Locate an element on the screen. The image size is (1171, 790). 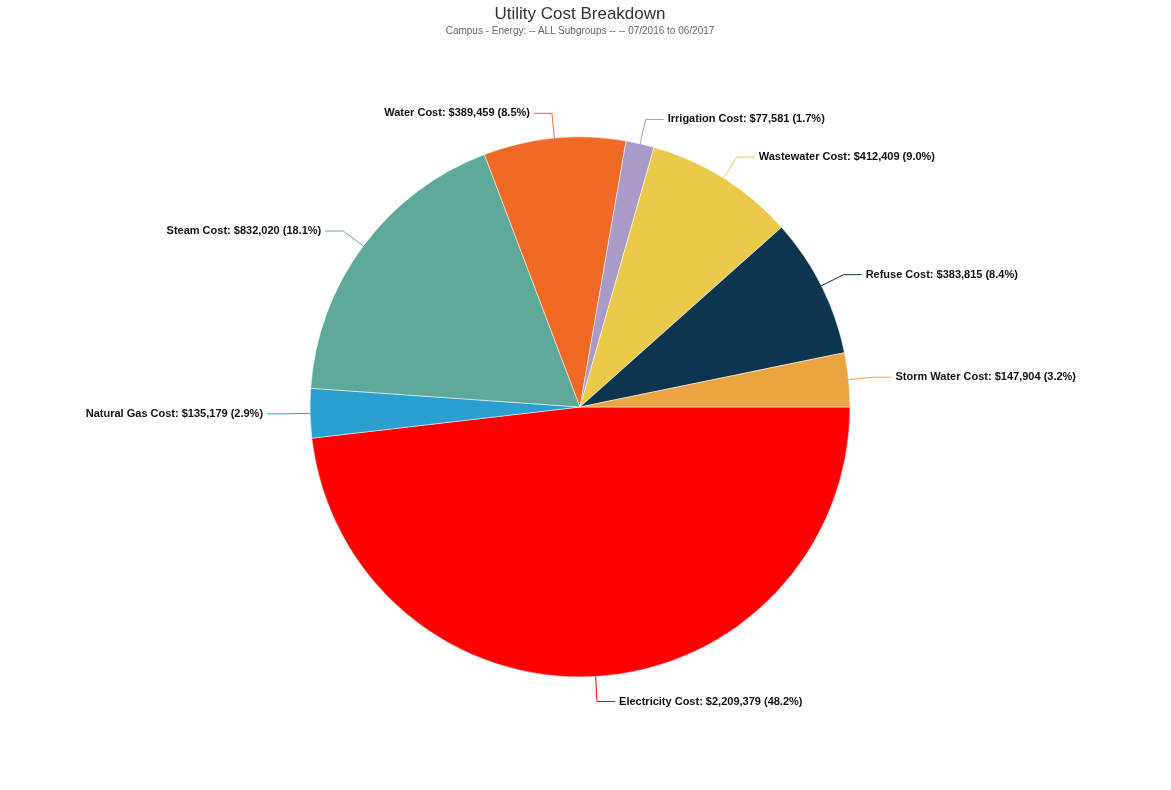
slice-label: Water Cost: $389,459 (8.5%) is located at coordinates (457, 112).